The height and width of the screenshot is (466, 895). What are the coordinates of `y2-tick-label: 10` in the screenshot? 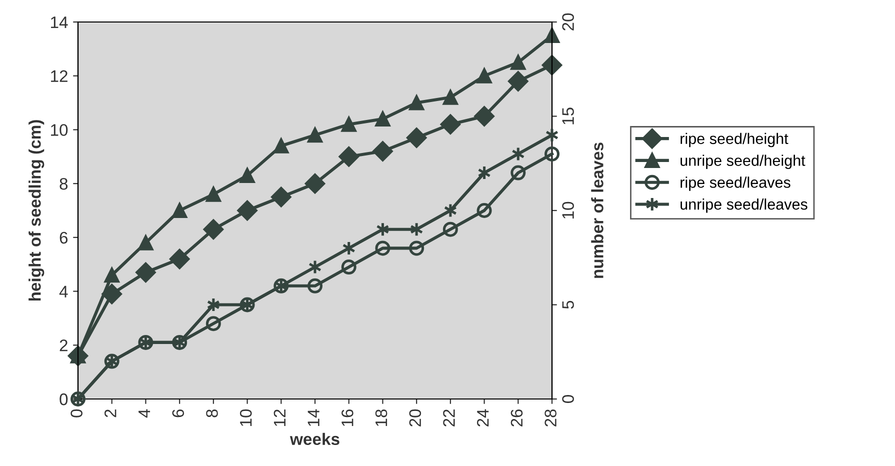 It's located at (568, 210).